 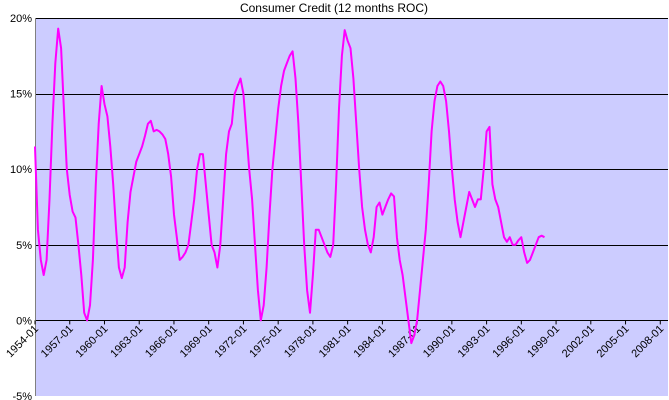 What do you see at coordinates (21, 170) in the screenshot?
I see `y-tick-label: 10%` at bounding box center [21, 170].